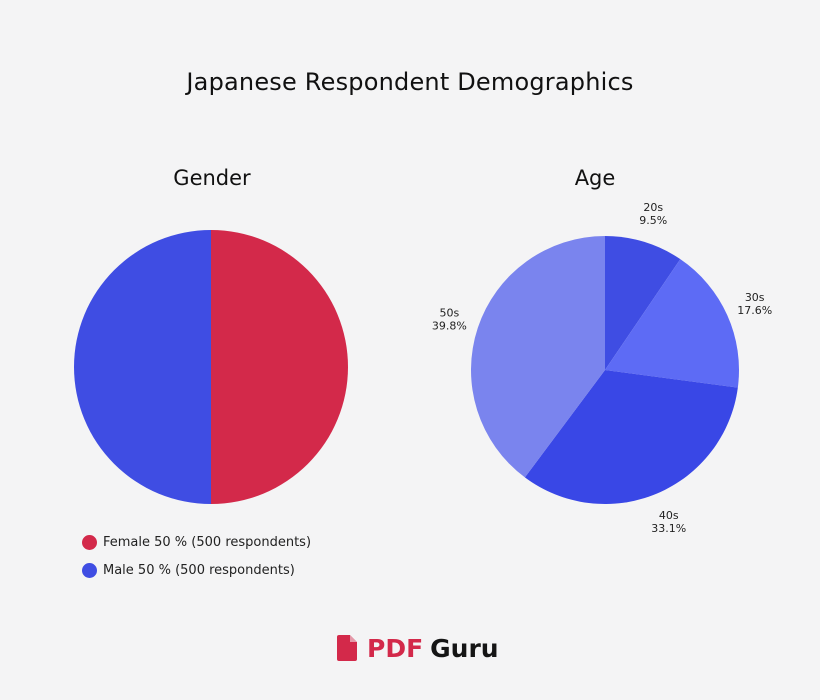  What do you see at coordinates (631, 437) in the screenshot?
I see `pie-slice-40s` at bounding box center [631, 437].